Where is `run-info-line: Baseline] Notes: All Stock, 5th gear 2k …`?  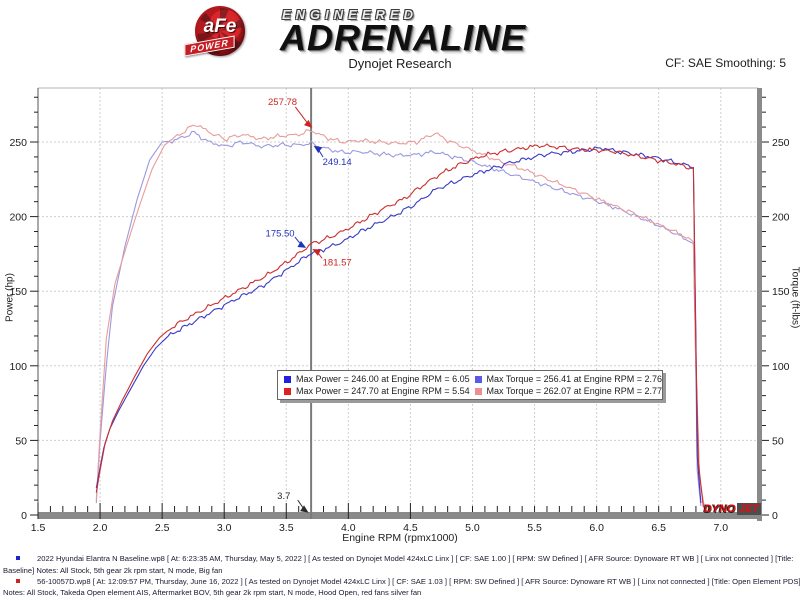 run-info-line: Baseline] Notes: All Stock, 5th gear 2k … is located at coordinates (113, 570).